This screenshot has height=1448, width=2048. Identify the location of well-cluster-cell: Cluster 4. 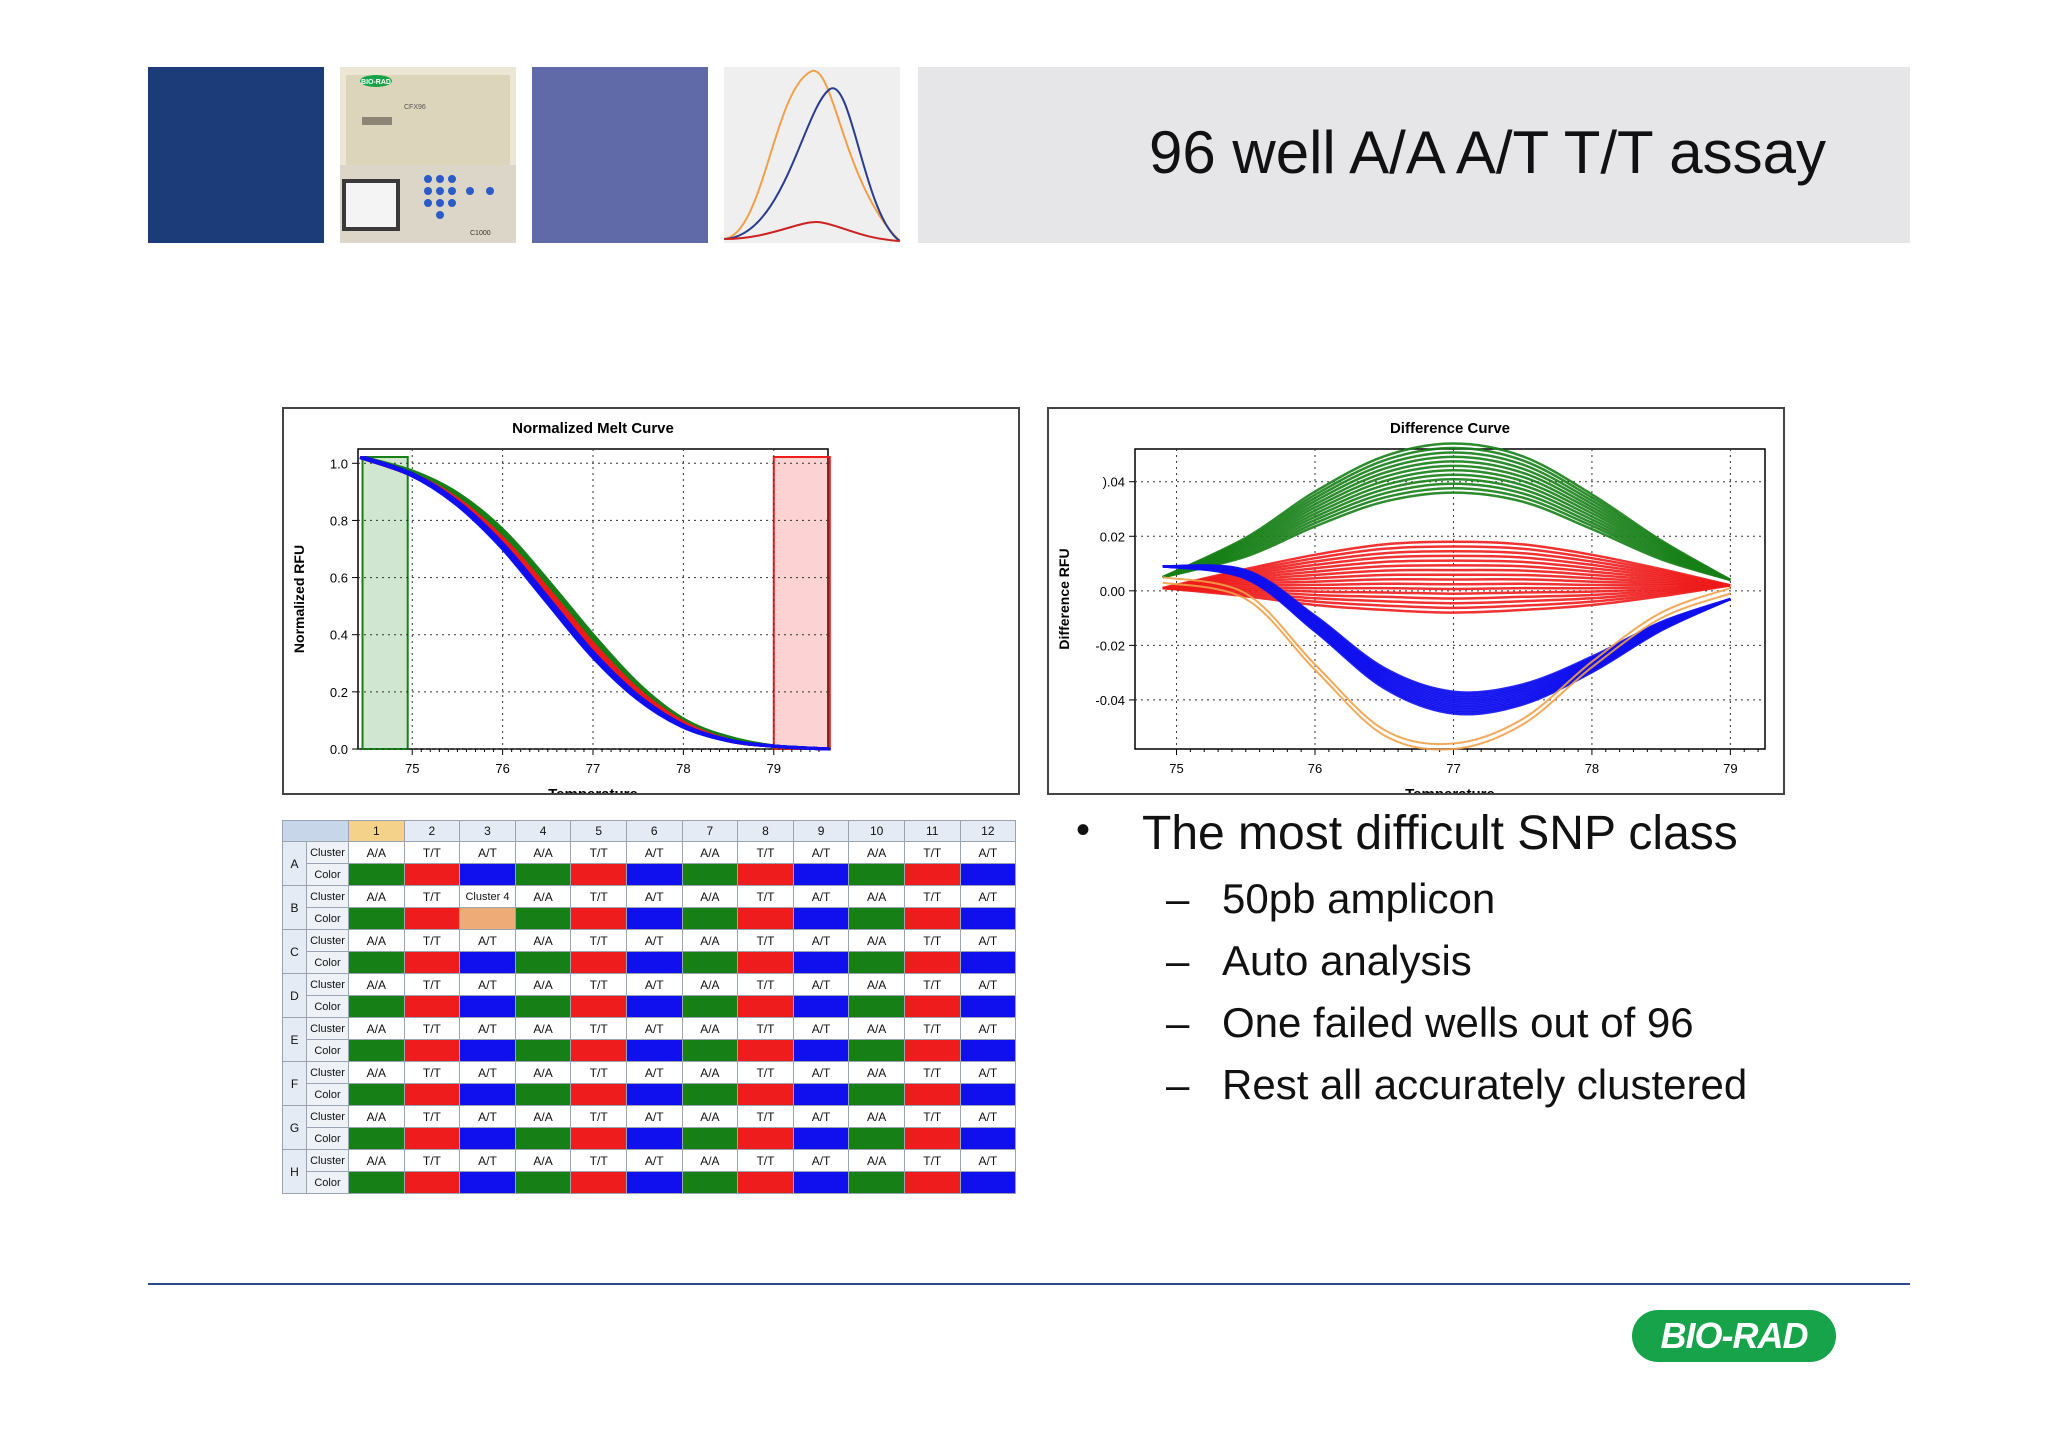
(487, 896).